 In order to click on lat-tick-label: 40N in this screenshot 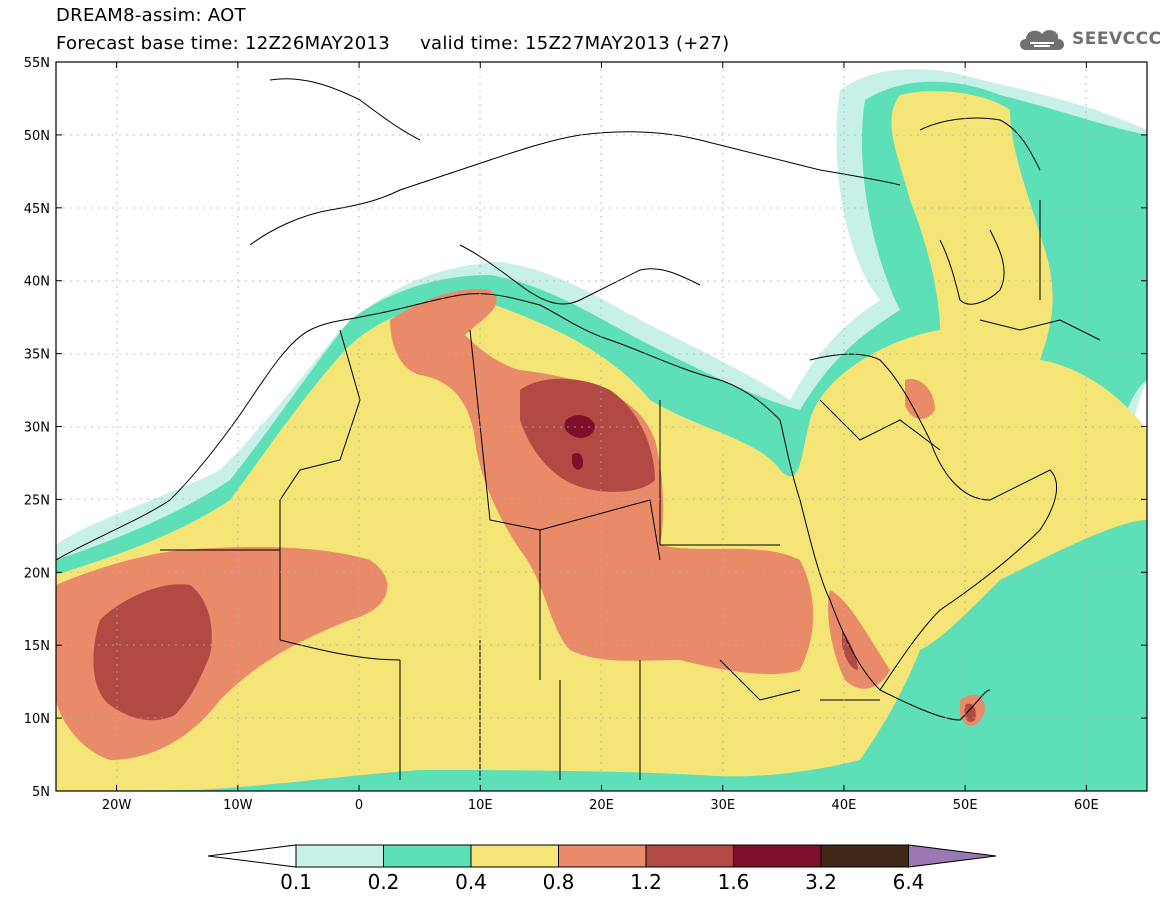, I will do `click(37, 282)`.